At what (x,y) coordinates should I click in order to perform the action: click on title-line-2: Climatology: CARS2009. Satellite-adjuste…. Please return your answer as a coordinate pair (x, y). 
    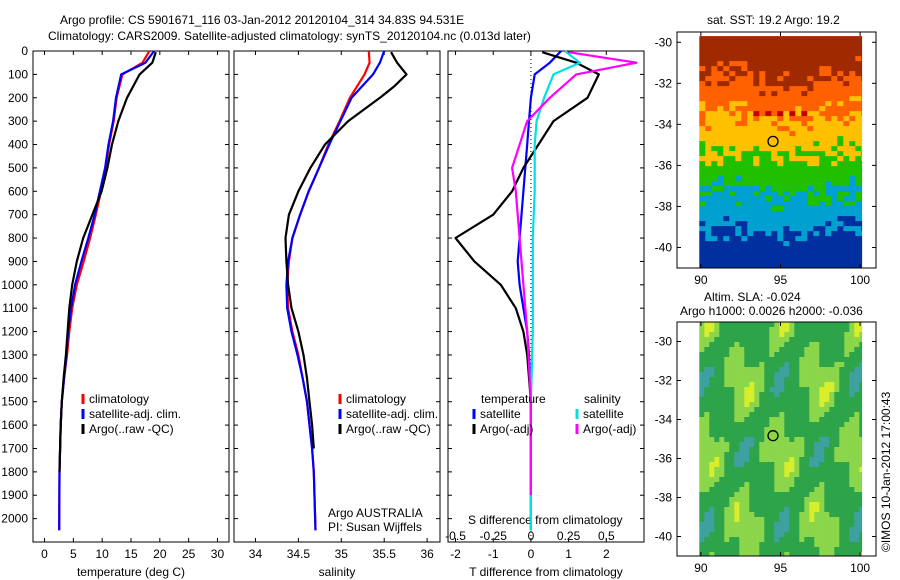
    Looking at the image, I should click on (289, 36).